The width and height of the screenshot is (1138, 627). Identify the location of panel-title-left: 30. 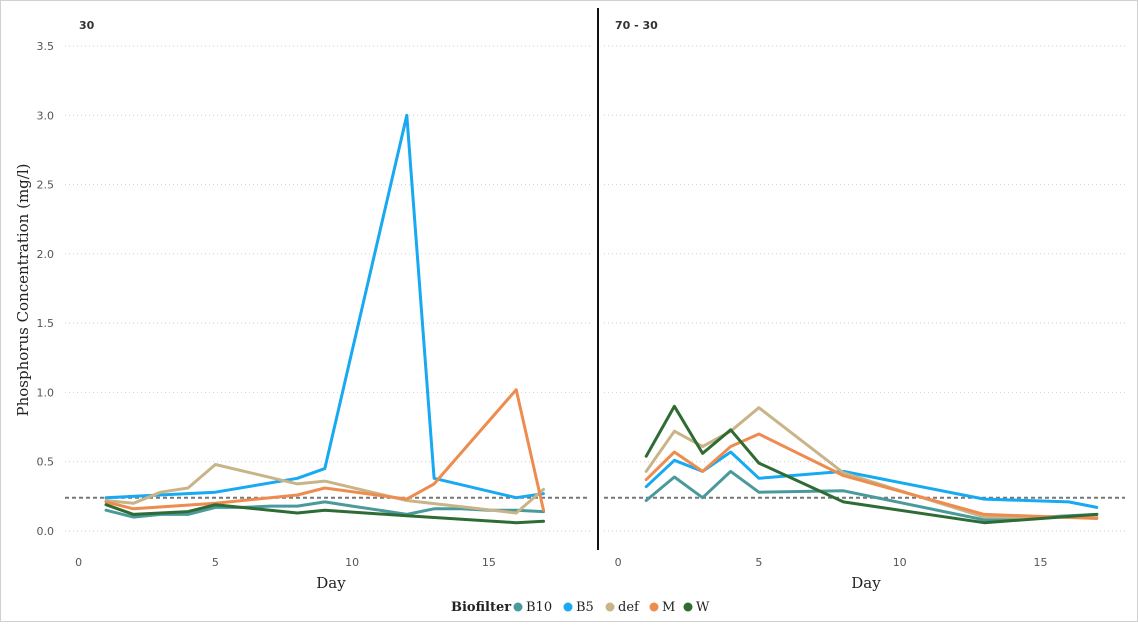
(87, 25).